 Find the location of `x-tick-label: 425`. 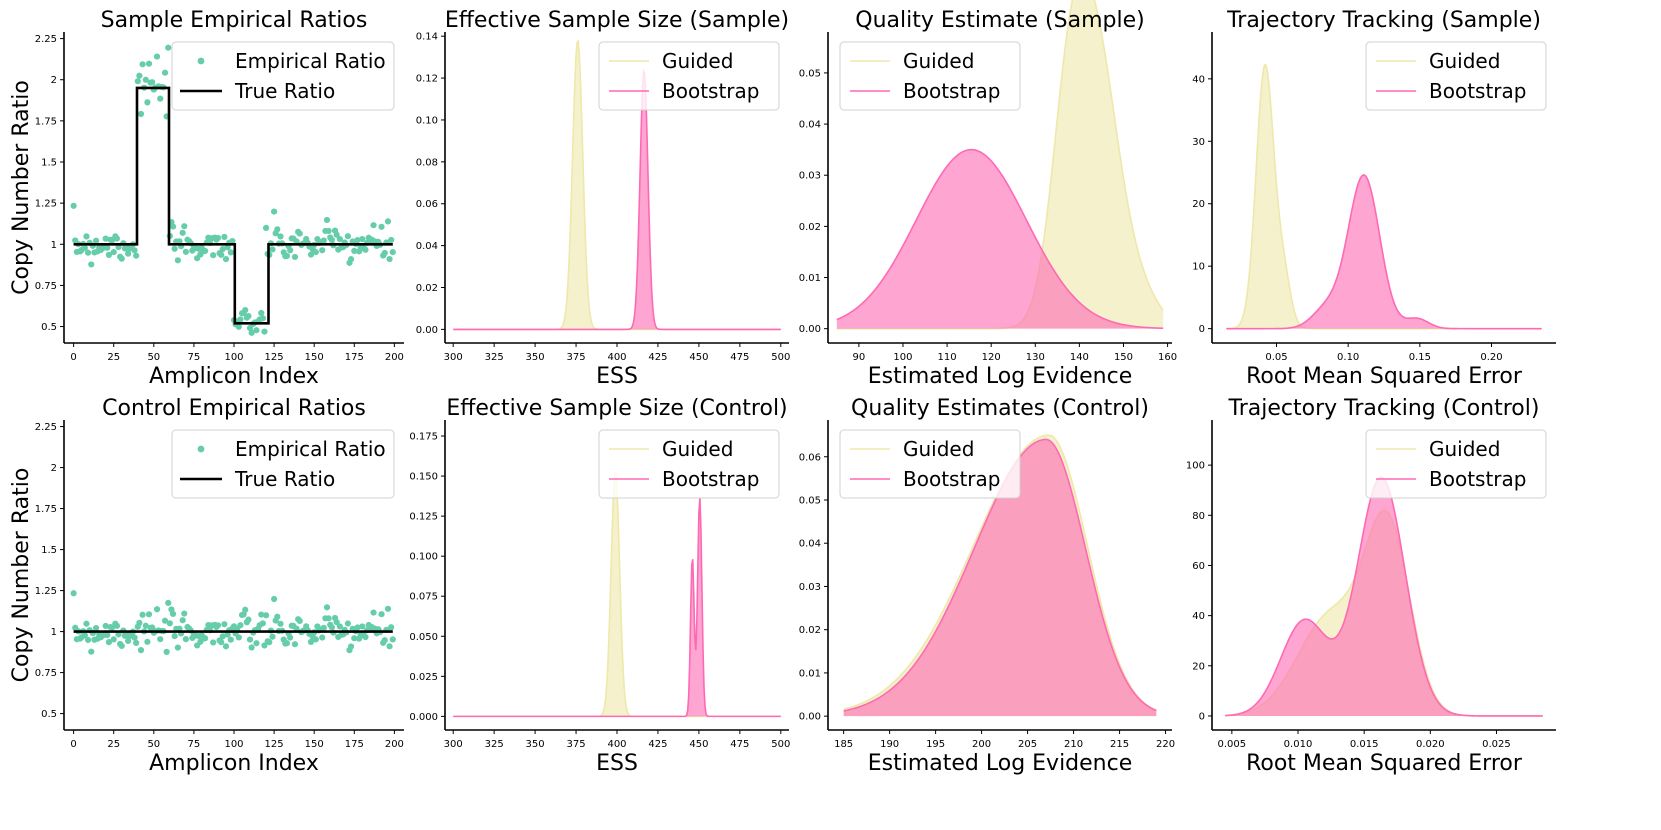

x-tick-label: 425 is located at coordinates (657, 744).